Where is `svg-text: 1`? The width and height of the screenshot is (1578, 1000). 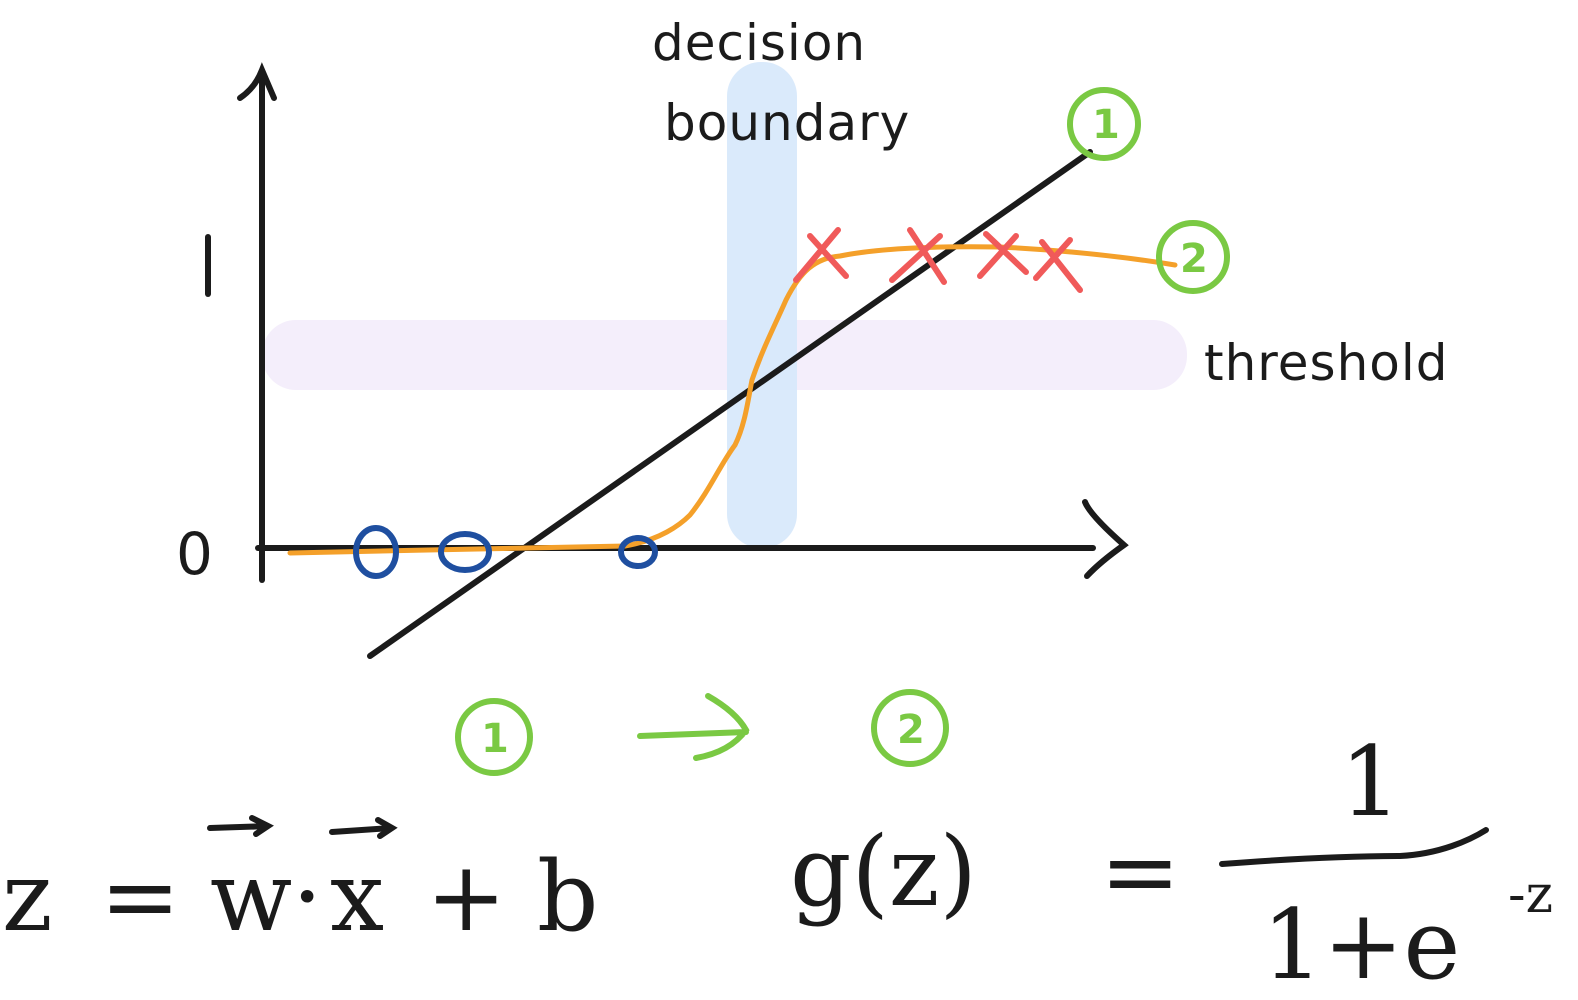 svg-text: 1 is located at coordinates (1106, 125).